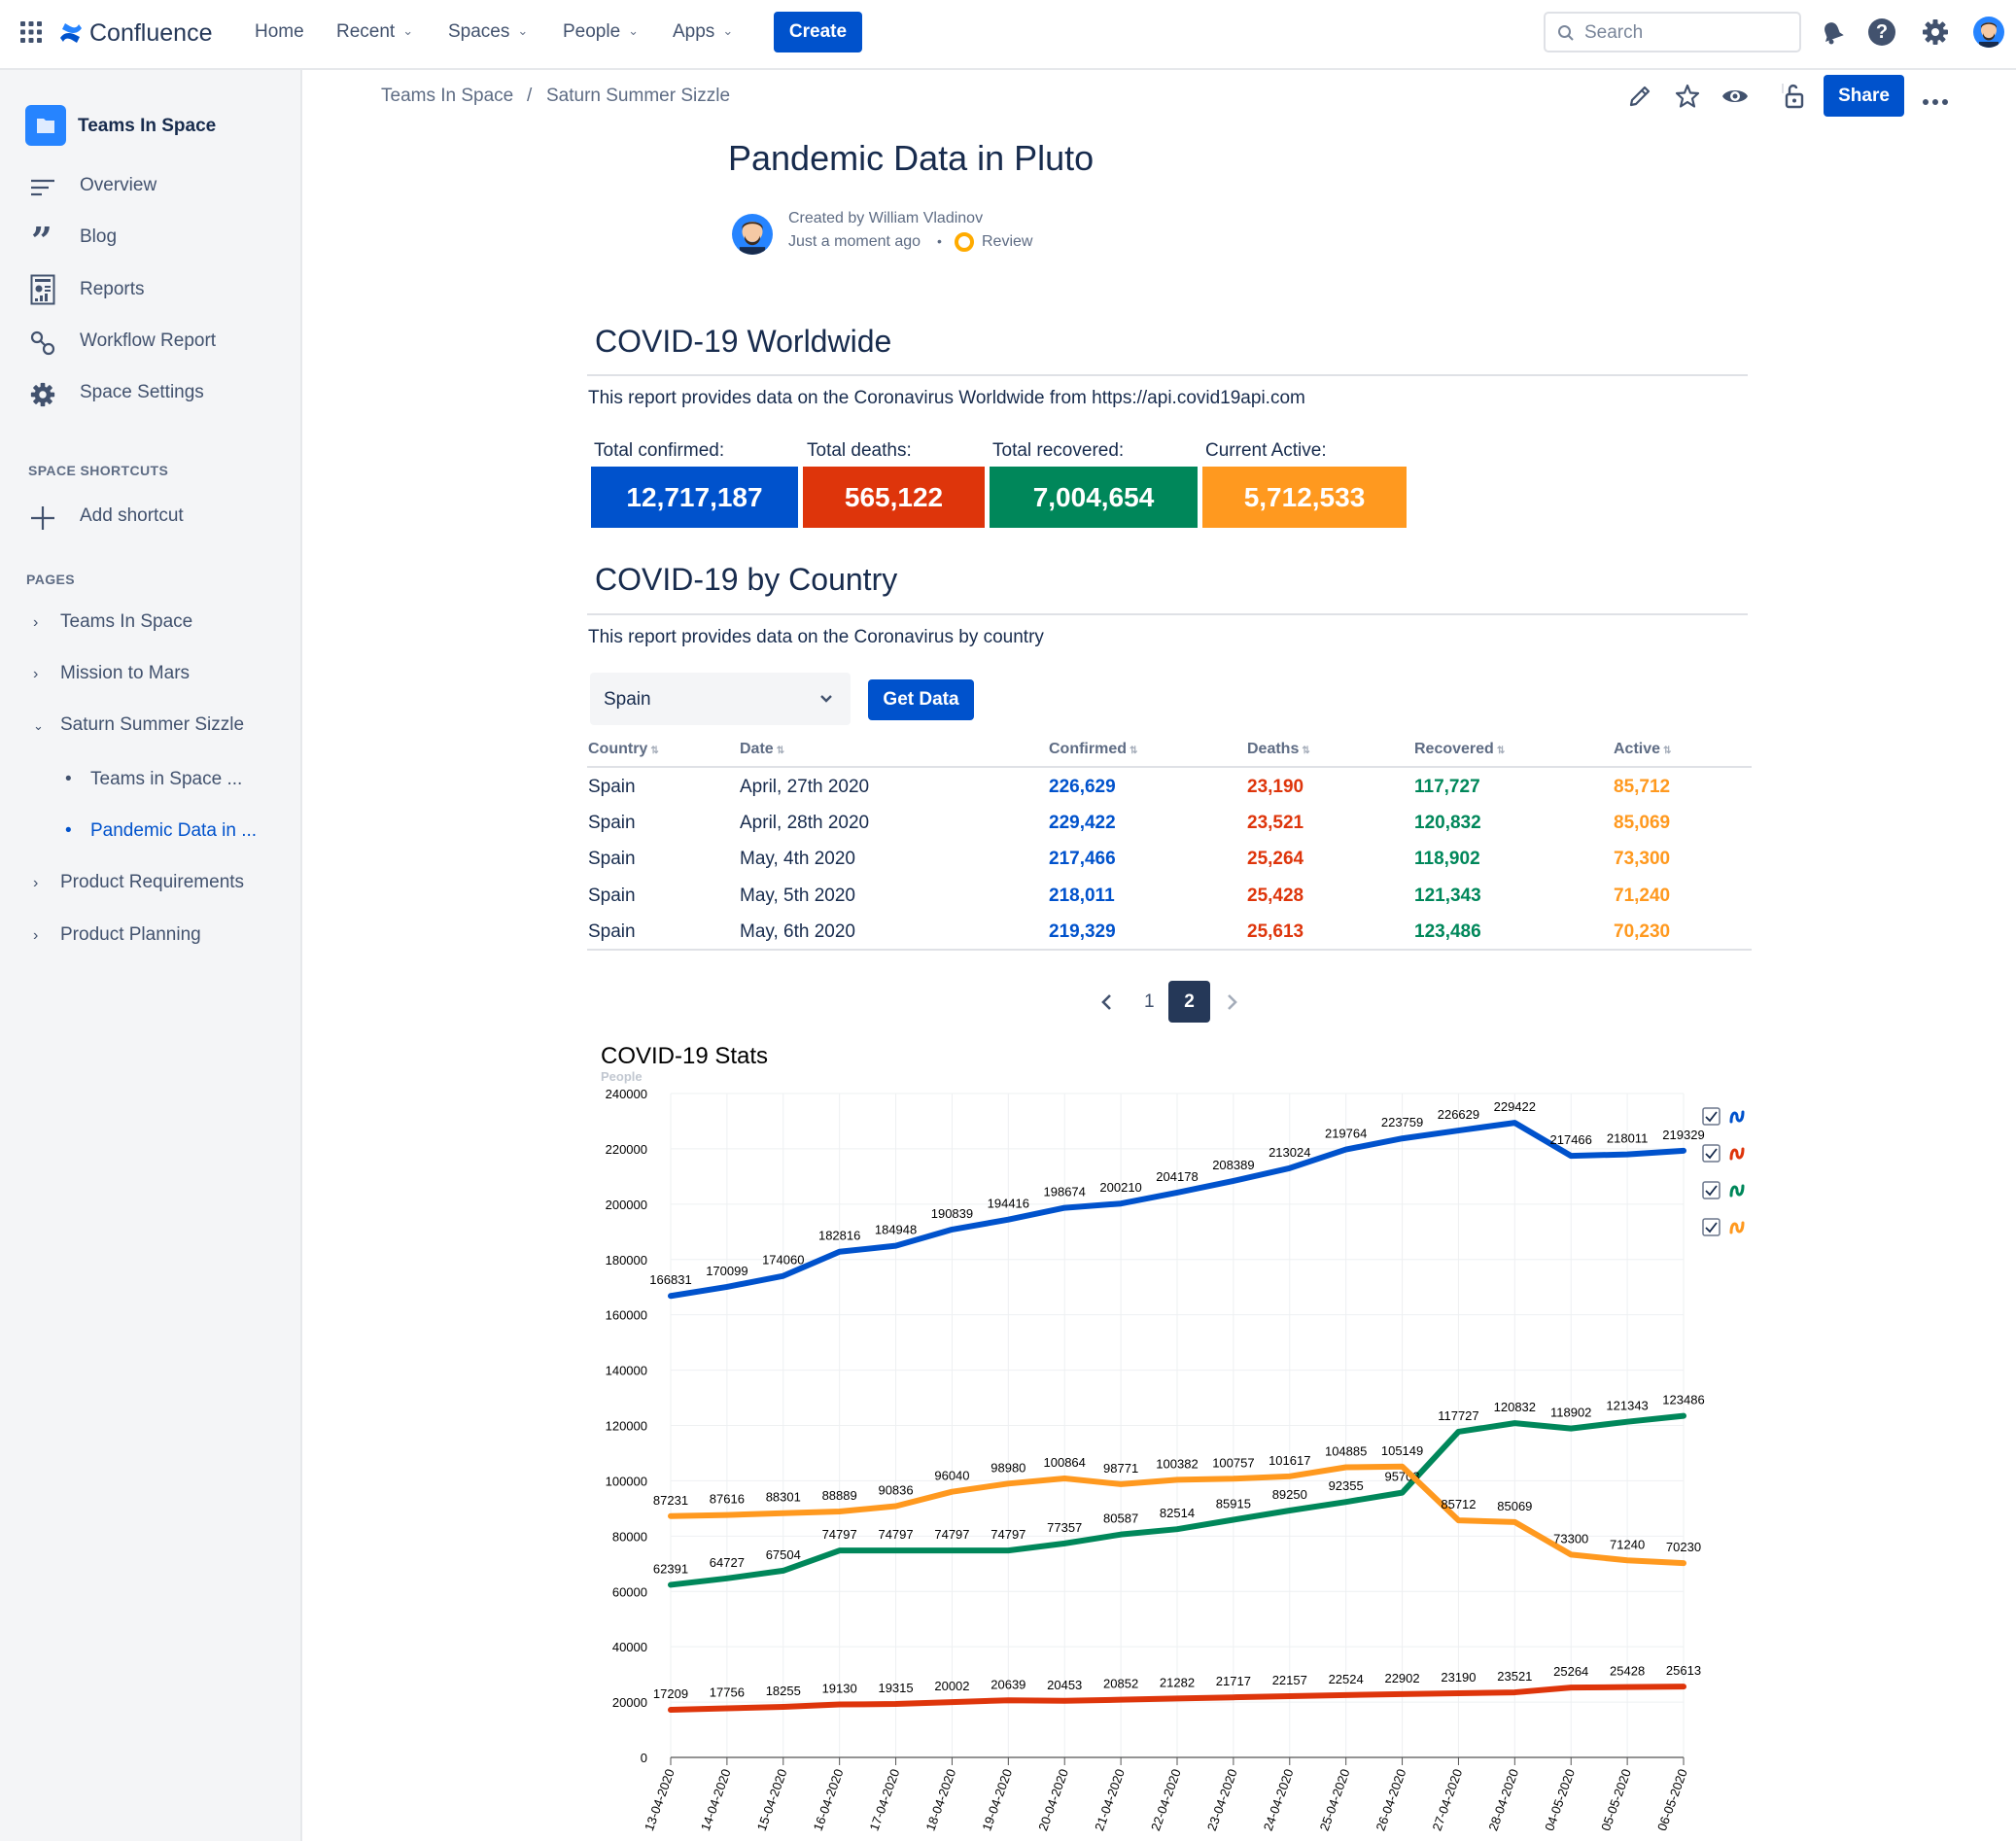 The image size is (2016, 1841). Describe the element at coordinates (279, 32) in the screenshot. I see `nav-home: Home` at that location.